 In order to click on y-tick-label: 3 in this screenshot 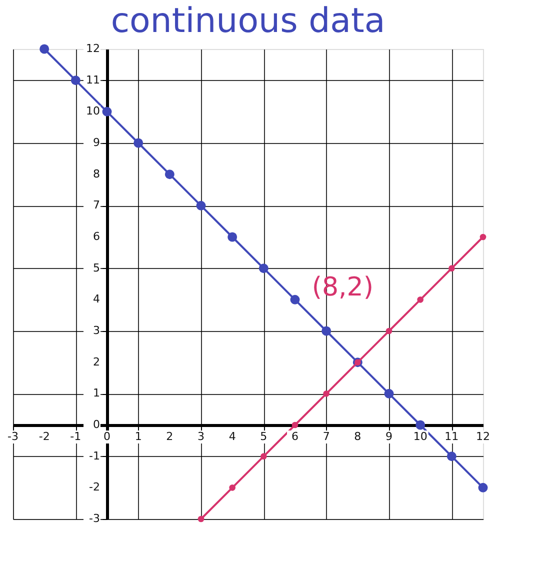, I will do `click(96, 330)`.